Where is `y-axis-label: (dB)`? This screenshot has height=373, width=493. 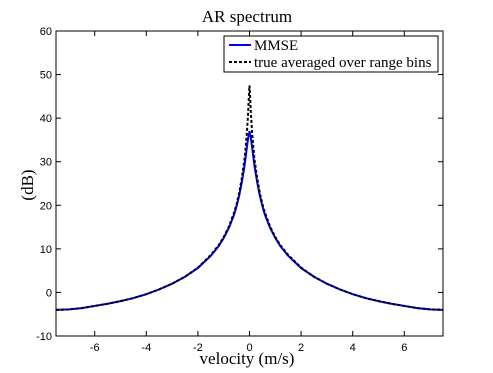
y-axis-label: (dB) is located at coordinates (27, 184).